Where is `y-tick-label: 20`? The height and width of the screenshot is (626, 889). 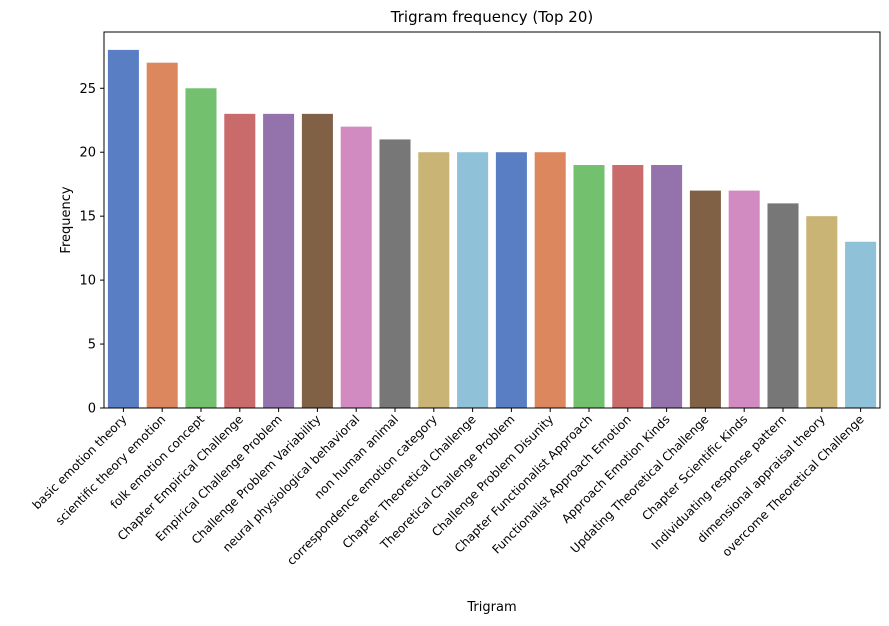
y-tick-label: 20 is located at coordinates (87, 153).